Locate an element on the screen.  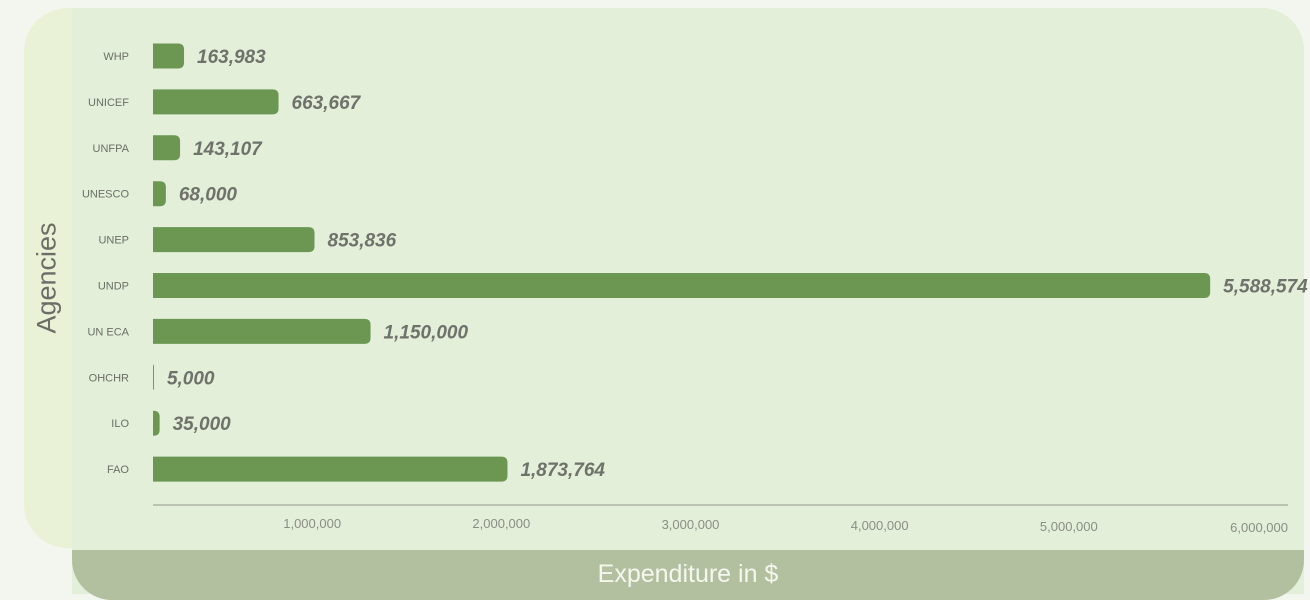
category-label-fao: FAO is located at coordinates (118, 470).